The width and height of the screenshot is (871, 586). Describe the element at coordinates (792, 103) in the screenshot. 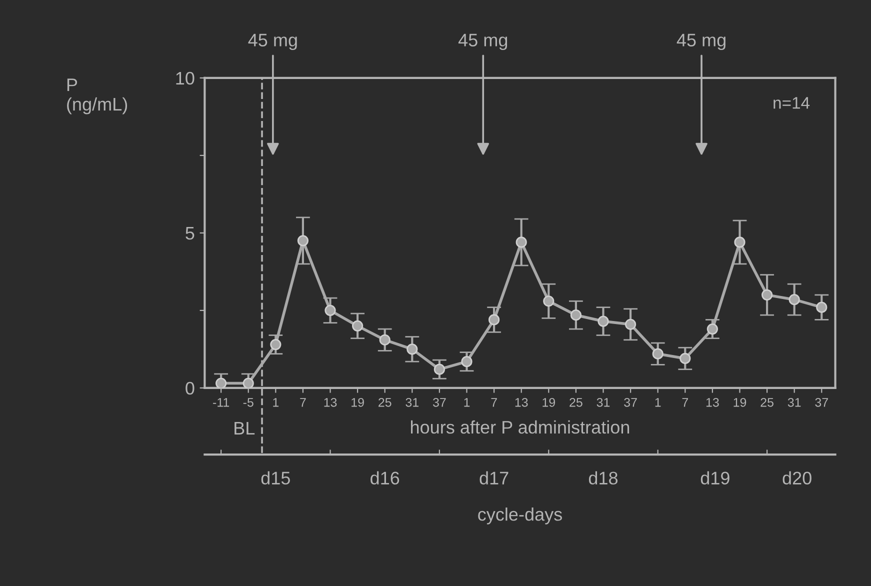

I see `annotation: n=14` at that location.